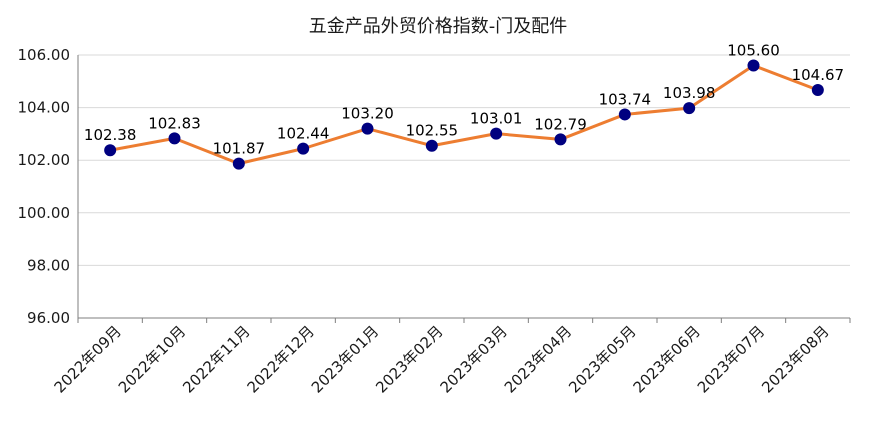 The width and height of the screenshot is (877, 429). What do you see at coordinates (474, 359) in the screenshot?
I see `x-tick-label: 2023年03月` at bounding box center [474, 359].